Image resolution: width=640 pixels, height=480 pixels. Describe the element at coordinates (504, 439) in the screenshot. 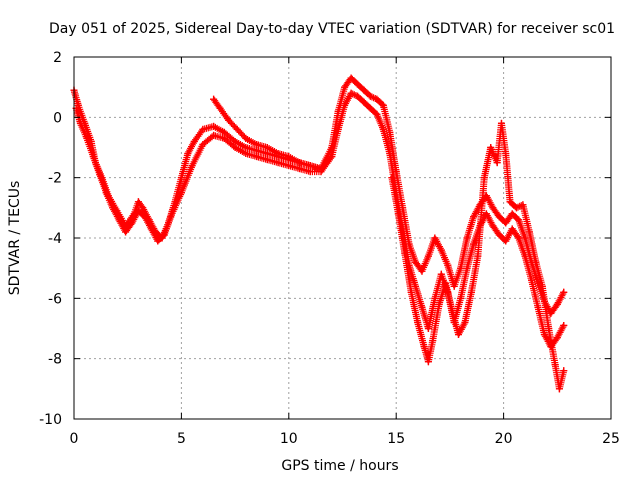

I see `x-tick-label: 20` at that location.